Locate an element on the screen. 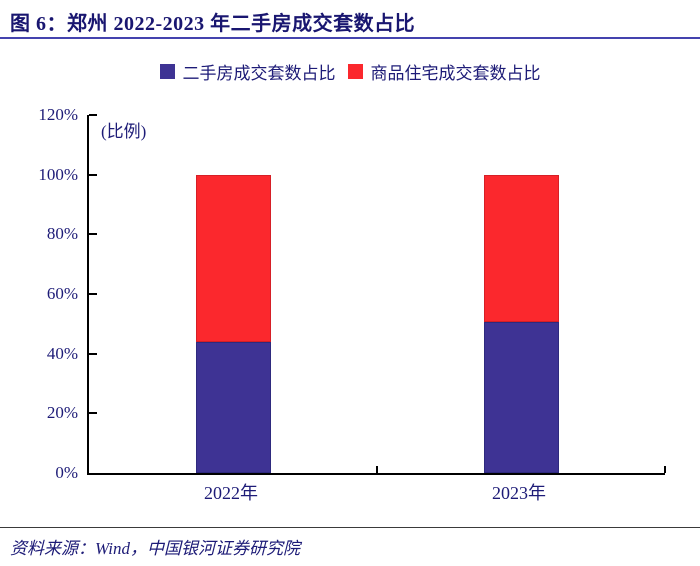  y-axis-label: 100% is located at coordinates (58, 174).